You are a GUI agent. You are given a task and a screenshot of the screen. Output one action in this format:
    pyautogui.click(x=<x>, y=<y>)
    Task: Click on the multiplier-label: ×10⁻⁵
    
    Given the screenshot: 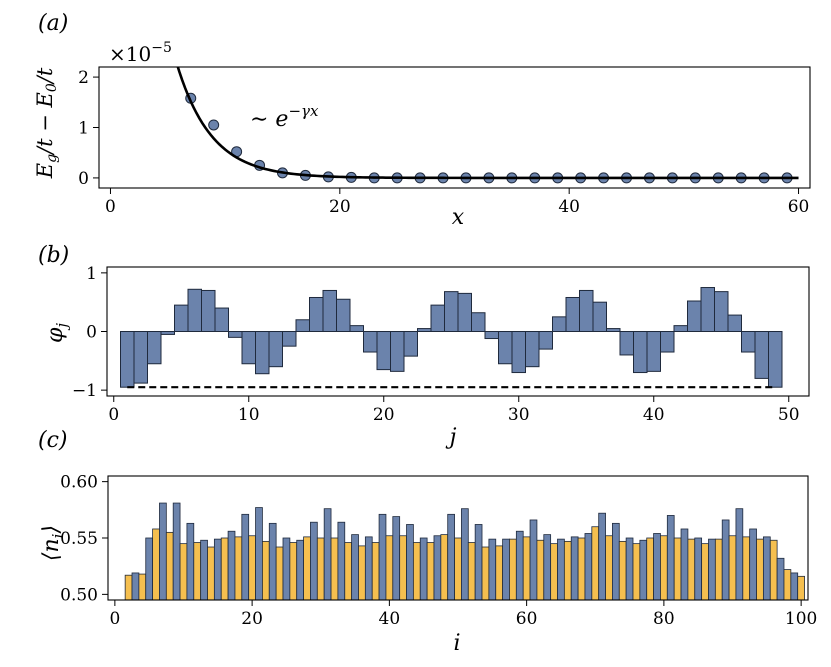 What is the action you would take?
    pyautogui.click(x=140, y=53)
    